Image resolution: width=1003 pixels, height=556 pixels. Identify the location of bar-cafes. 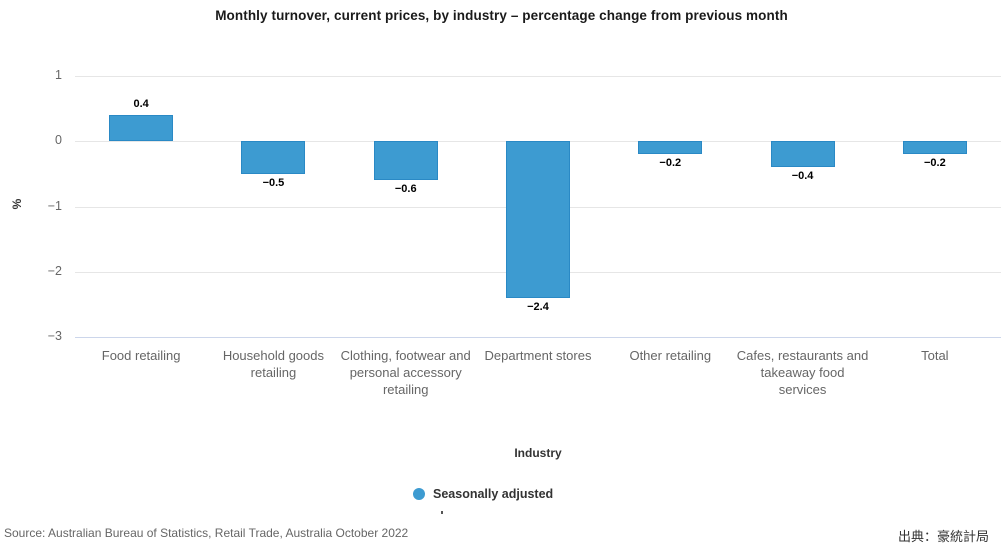
(802, 154).